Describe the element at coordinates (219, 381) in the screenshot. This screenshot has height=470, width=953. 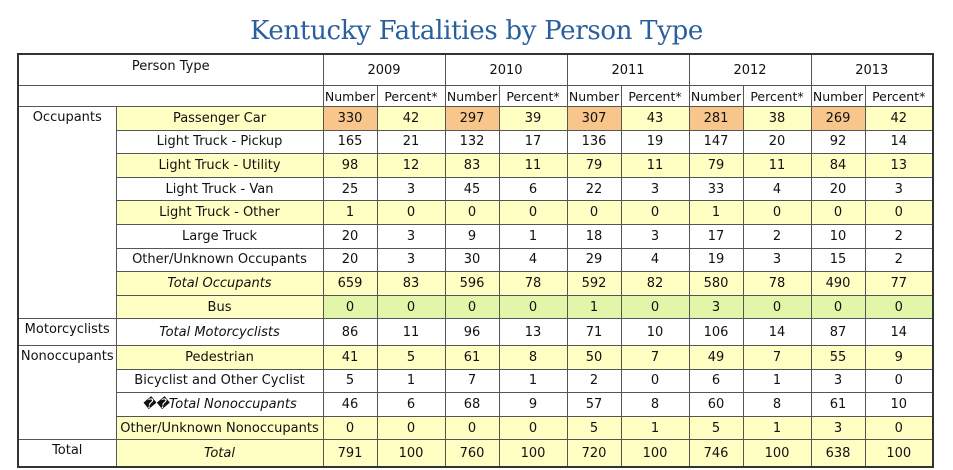
I see `person-type-label: Bicyclist and Other Cyclist` at that location.